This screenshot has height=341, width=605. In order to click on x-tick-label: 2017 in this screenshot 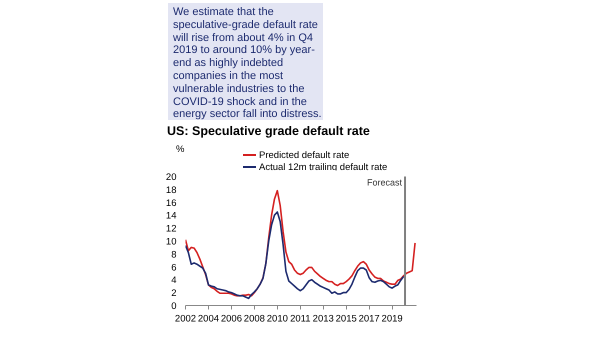, I will do `click(369, 319)`.